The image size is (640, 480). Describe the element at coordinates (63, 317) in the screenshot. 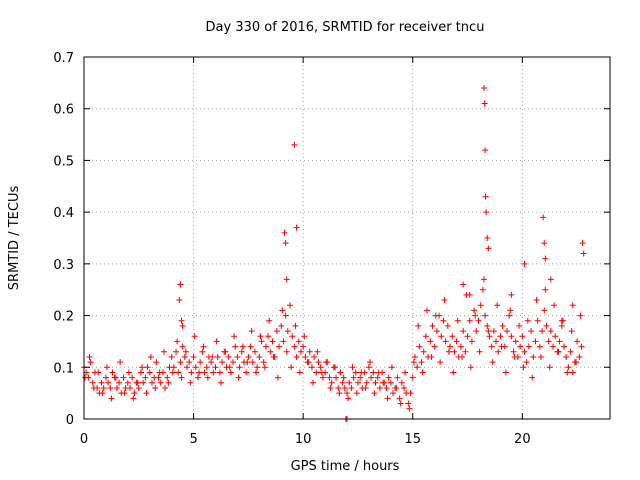

I see `y-tick-label: 0.2` at that location.